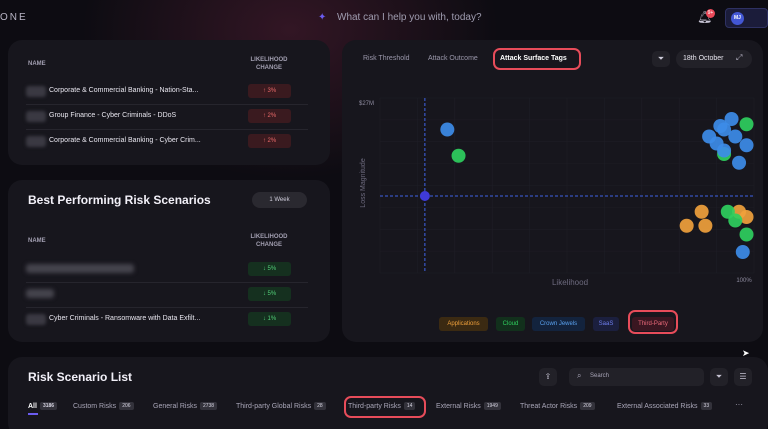  What do you see at coordinates (636, 377) in the screenshot?
I see `search-input: ⌕ Search` at bounding box center [636, 377].